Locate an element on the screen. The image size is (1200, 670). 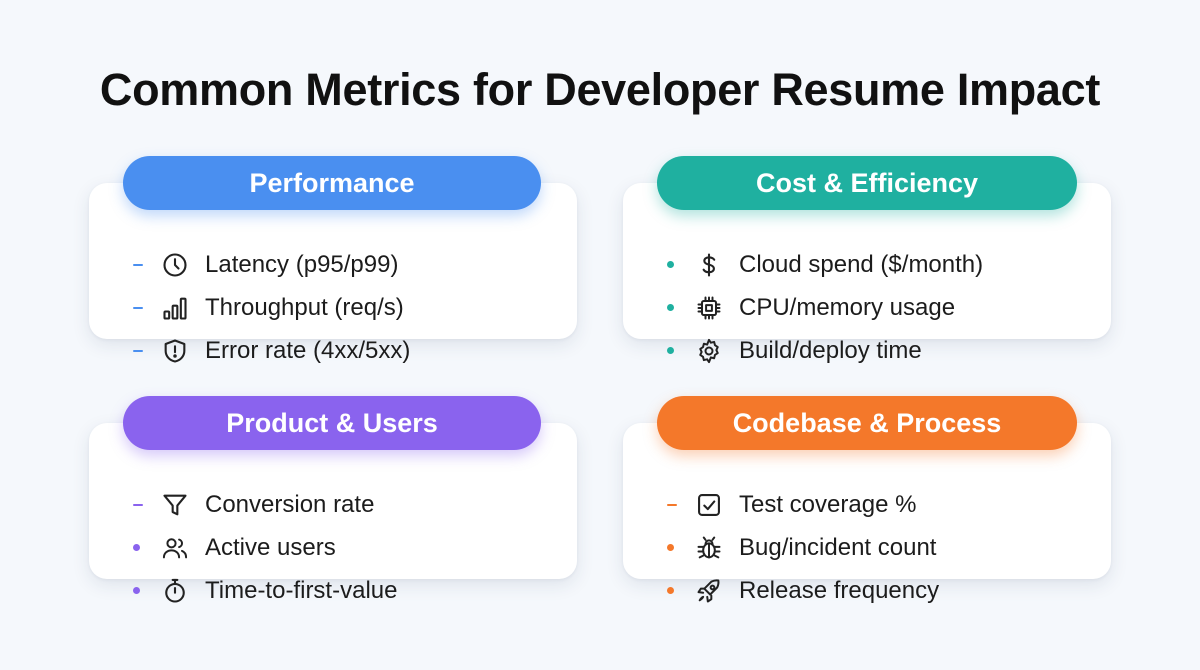
list-item: Latency (p95/p99) is located at coordinates (333, 264).